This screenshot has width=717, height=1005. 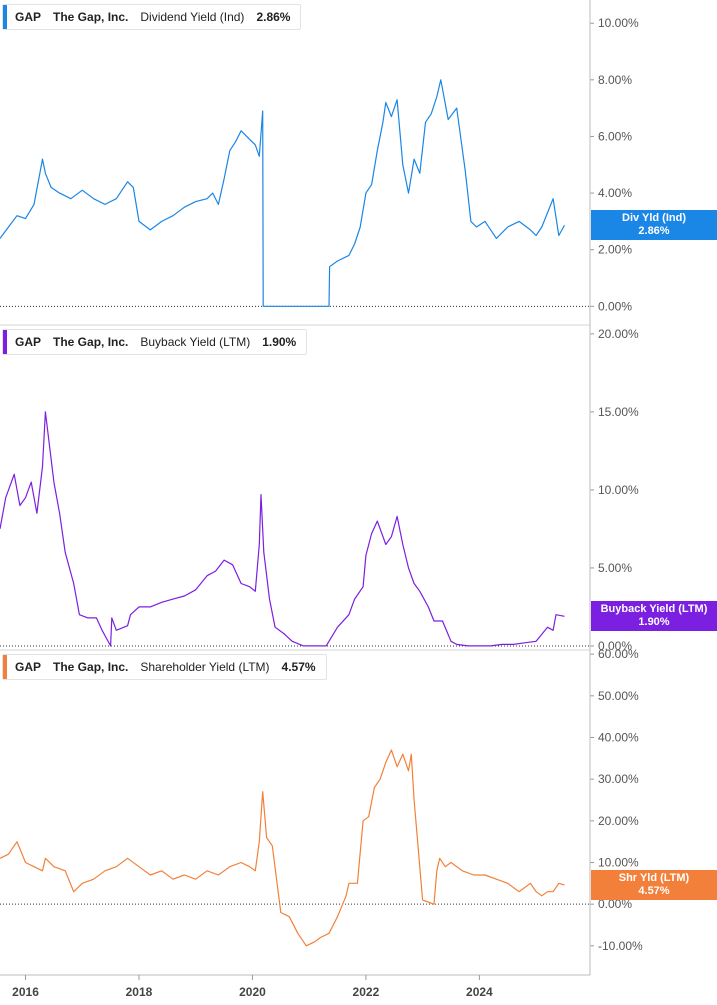 I want to click on legend-metric: Dividend Yield (Ind), so click(x=192, y=17).